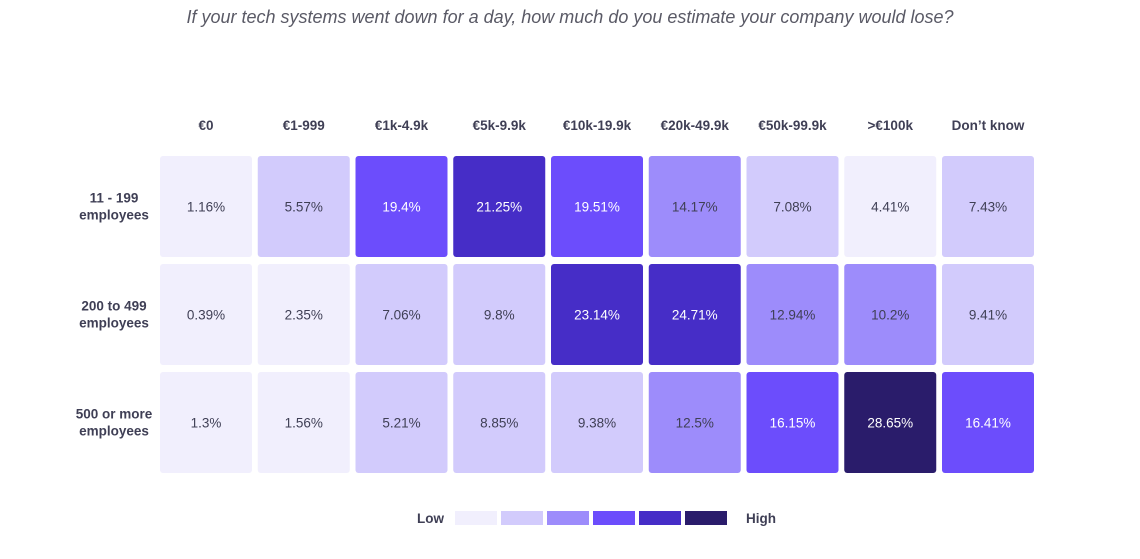  What do you see at coordinates (113, 306) in the screenshot?
I see `row-label-line: 200 to 499` at bounding box center [113, 306].